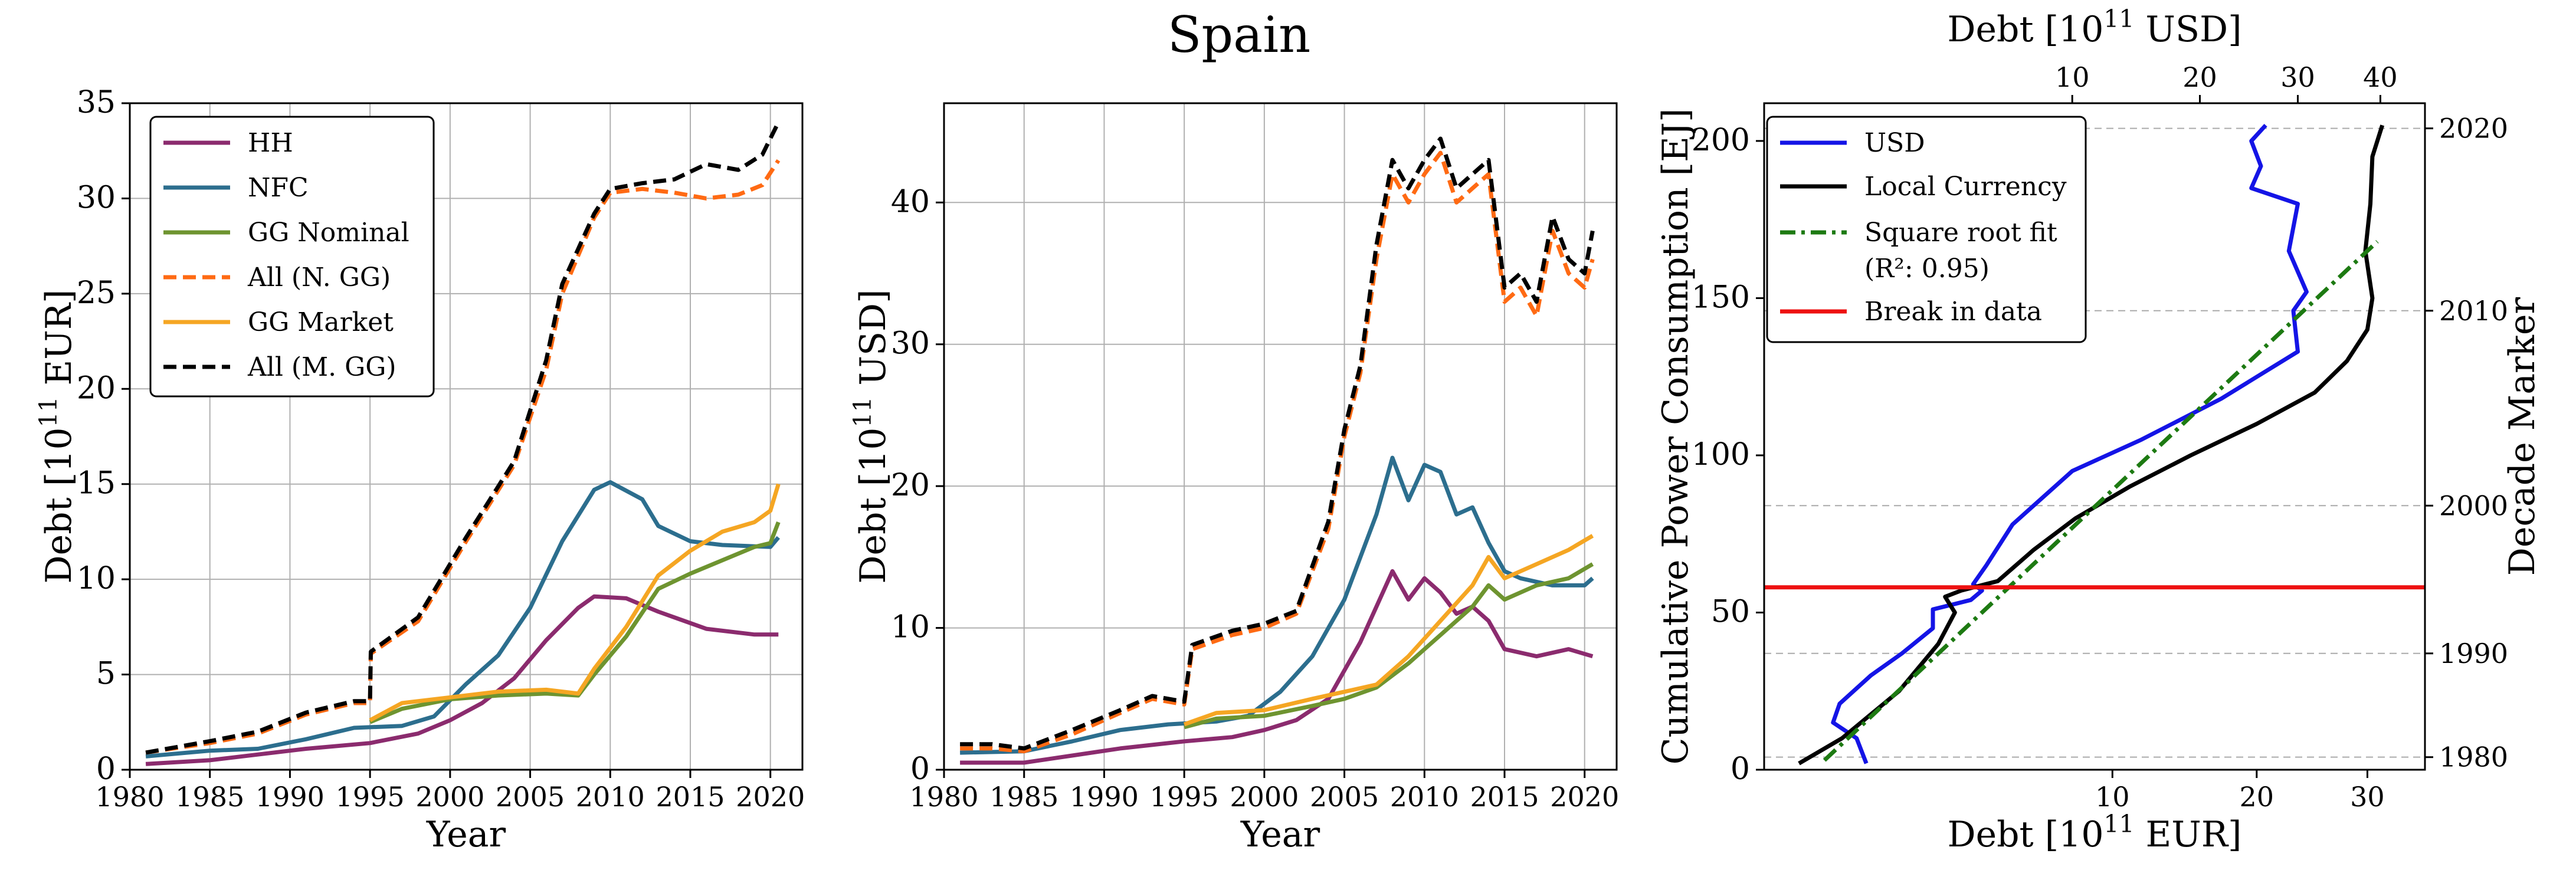 The width and height of the screenshot is (2576, 893). What do you see at coordinates (57, 437) in the screenshot?
I see `y-axis-label: Debt [1011 EUR]` at bounding box center [57, 437].